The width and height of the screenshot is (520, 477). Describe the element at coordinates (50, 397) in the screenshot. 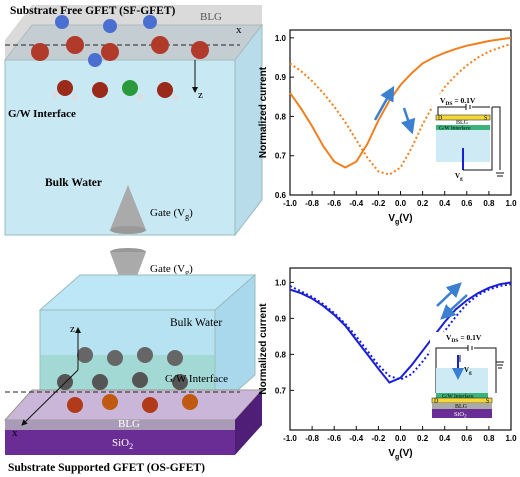

I see `x-axis-arrow` at that location.